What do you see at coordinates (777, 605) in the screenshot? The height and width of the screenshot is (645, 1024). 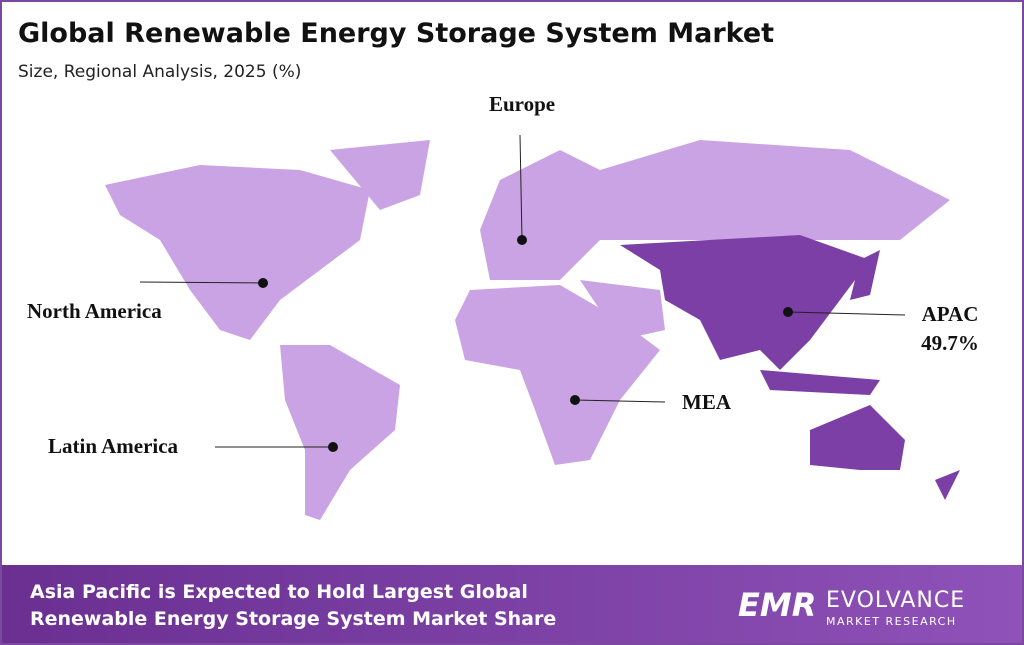 I see `logo-mark: EMR` at bounding box center [777, 605].